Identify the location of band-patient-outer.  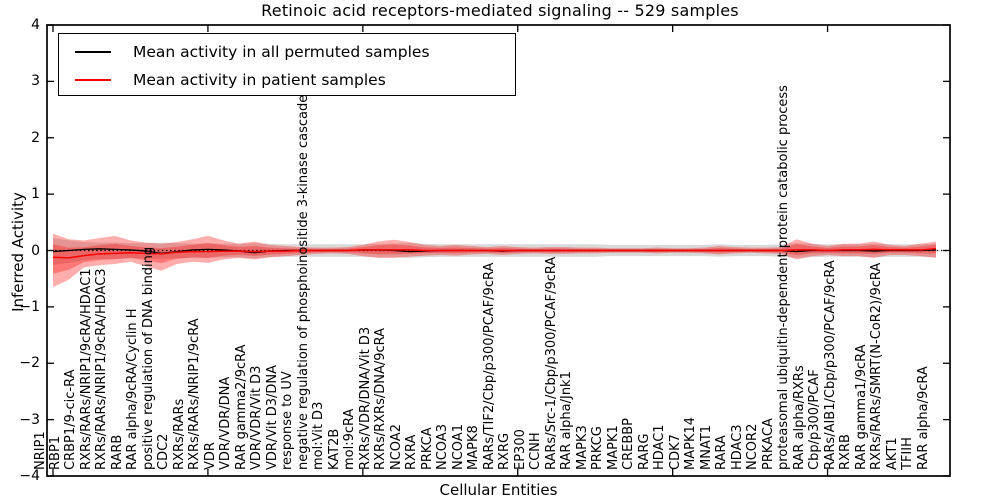
(494, 260).